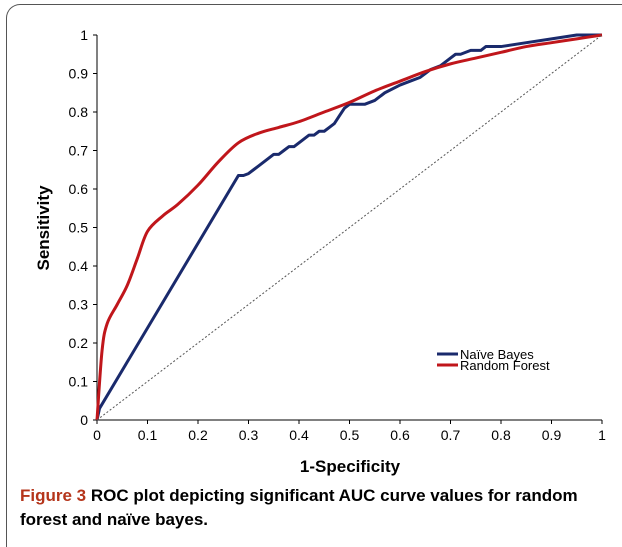  Describe the element at coordinates (501, 435) in the screenshot. I see `x-tick-label: 0.8` at that location.